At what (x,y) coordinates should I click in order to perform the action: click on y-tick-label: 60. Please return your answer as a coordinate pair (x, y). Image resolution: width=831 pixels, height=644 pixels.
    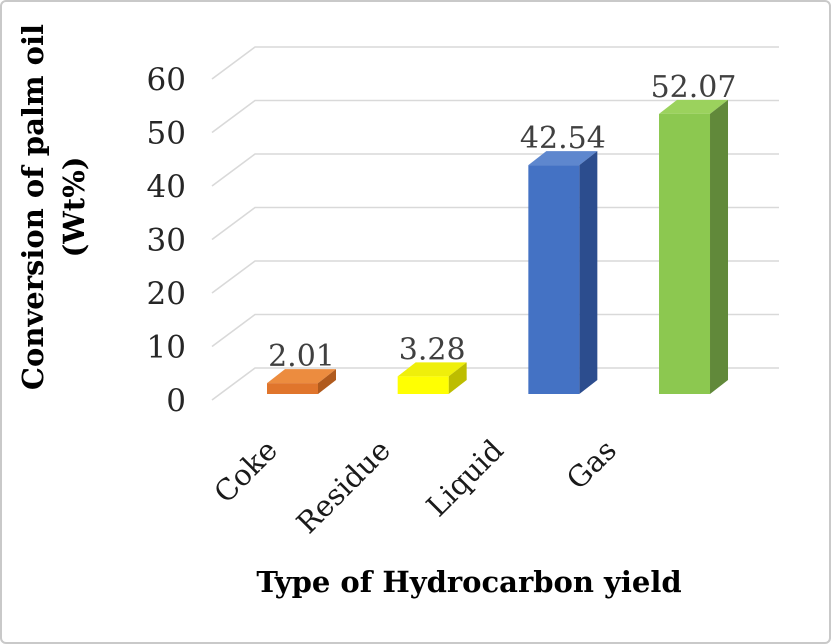
    Looking at the image, I should click on (166, 80).